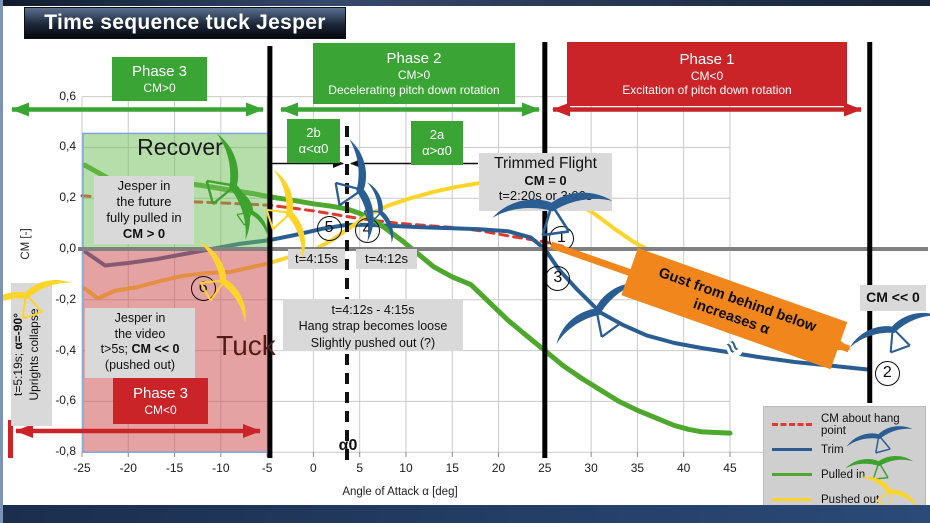  I want to click on time-label-412: t=4:12s, so click(386, 259).